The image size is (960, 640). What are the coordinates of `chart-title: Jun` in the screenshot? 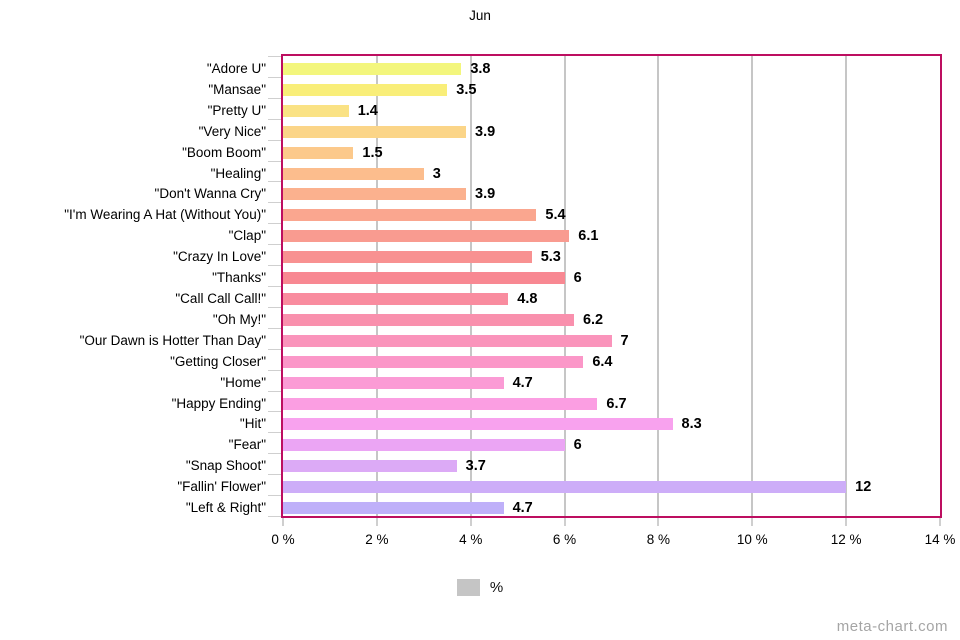 It's located at (480, 15).